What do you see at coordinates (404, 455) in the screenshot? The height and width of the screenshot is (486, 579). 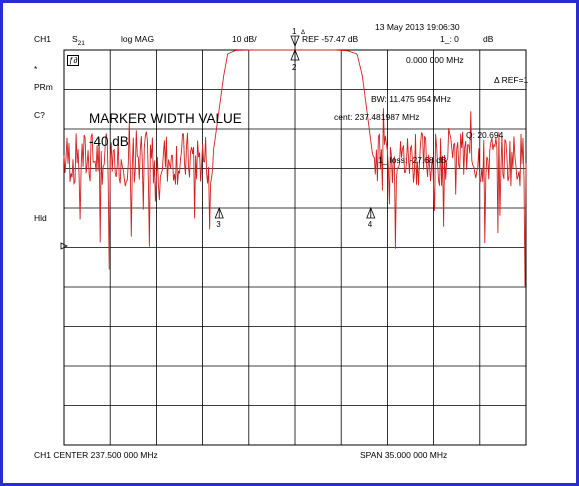 I see `span-frequency: SPAN 35.000 000 MHz` at bounding box center [404, 455].